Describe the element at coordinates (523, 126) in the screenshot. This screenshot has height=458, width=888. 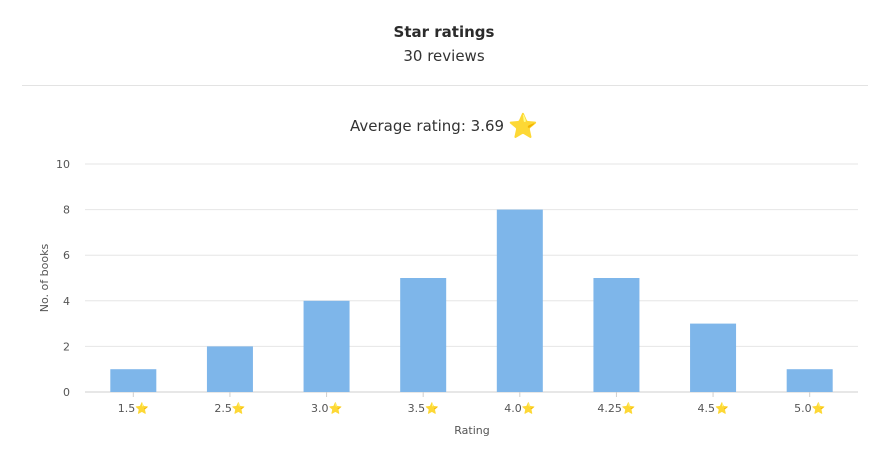
I see `star-icon: ⭐` at that location.